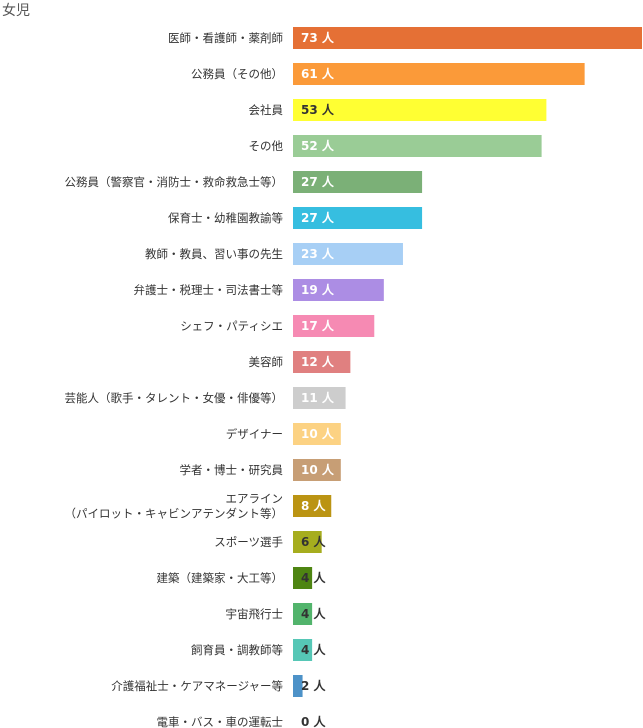 This screenshot has height=728, width=643. Describe the element at coordinates (318, 325) in the screenshot. I see `value-label: 17 人` at that location.